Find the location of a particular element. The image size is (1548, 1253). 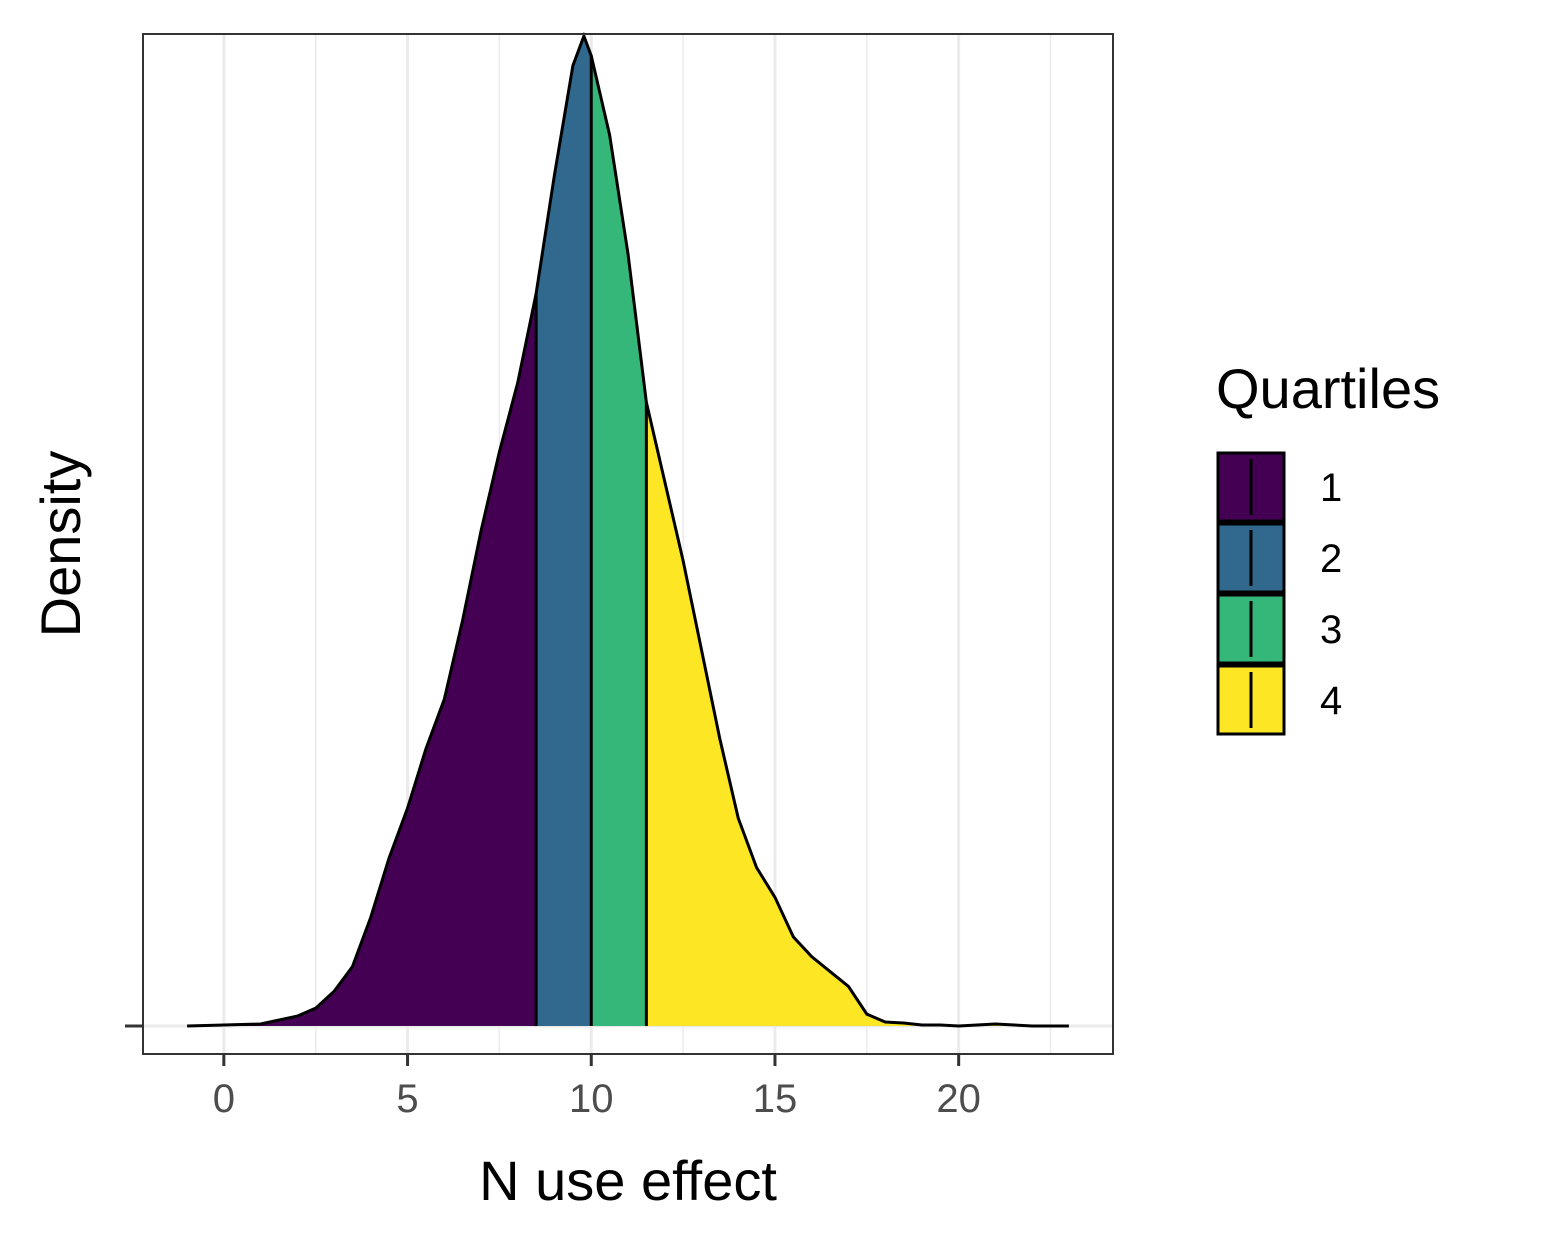

x-tick-label: 5 is located at coordinates (407, 1099).